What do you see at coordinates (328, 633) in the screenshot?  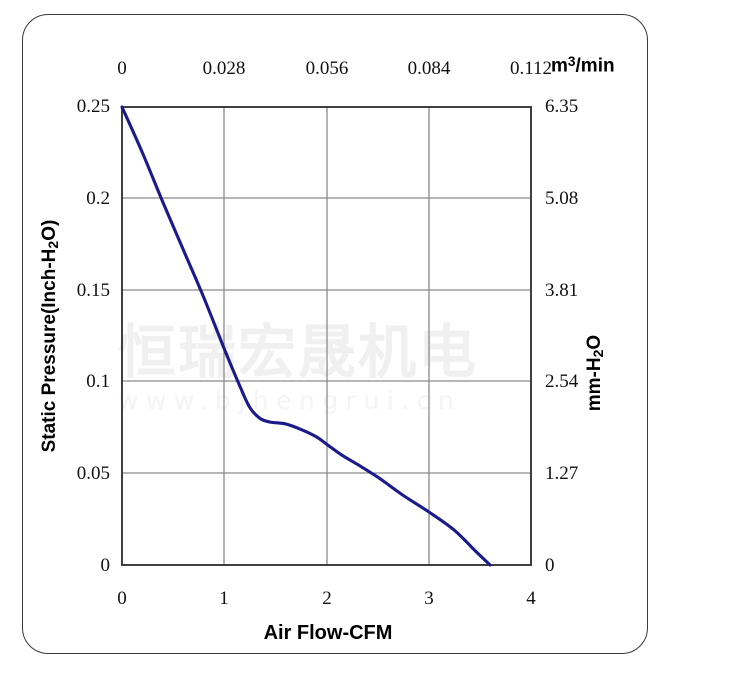 I see `x-axis-title: Air Flow-CFM` at bounding box center [328, 633].